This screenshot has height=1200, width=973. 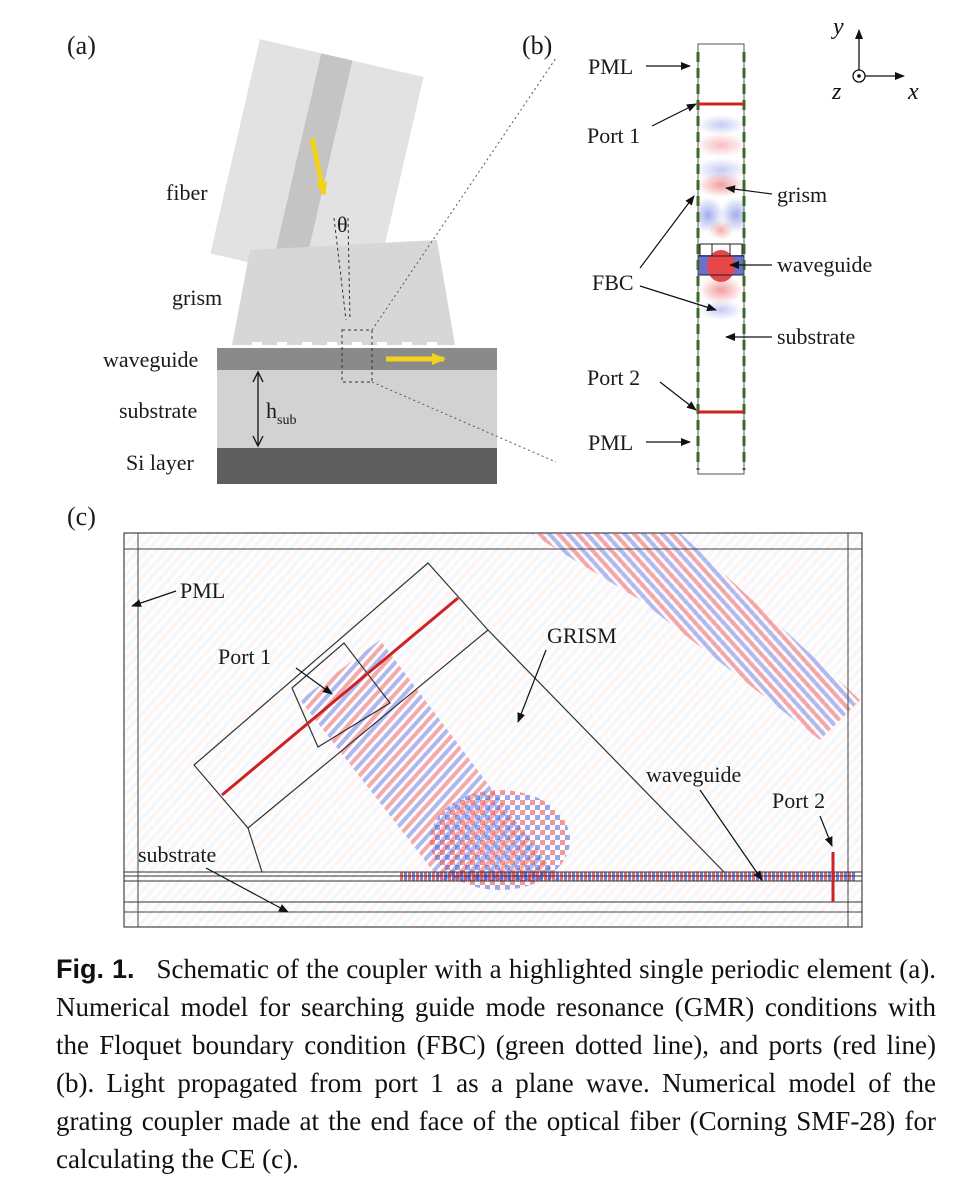 I want to click on grating-teeth, so click(x=344, y=345).